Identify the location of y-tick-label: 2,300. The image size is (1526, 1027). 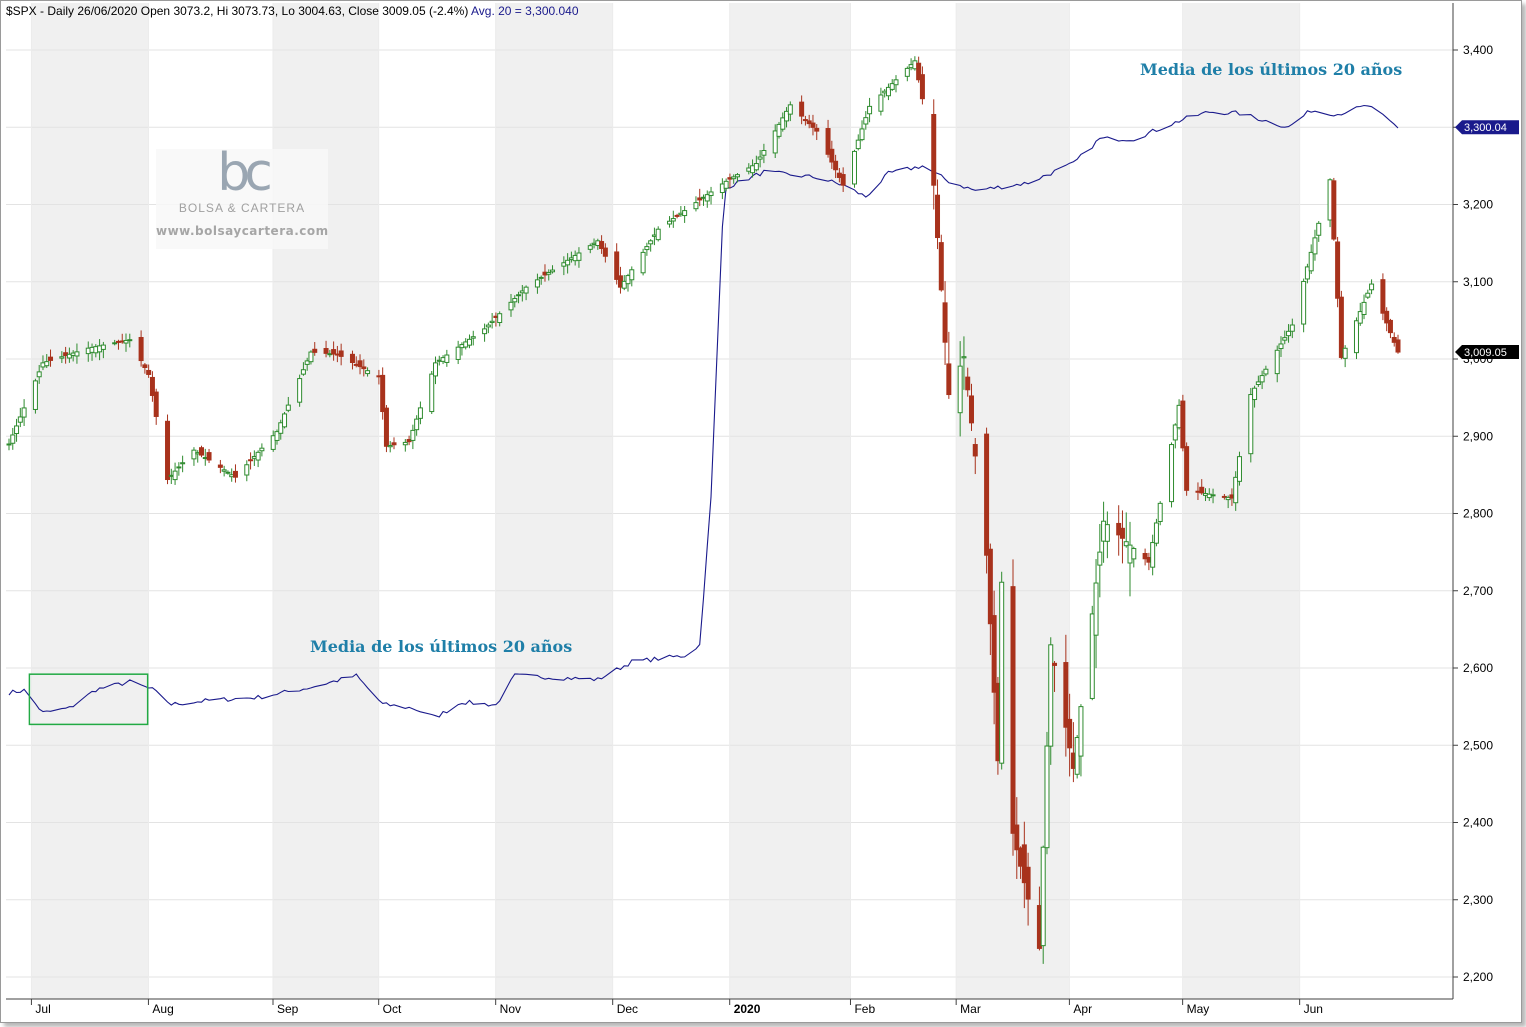
(1478, 900).